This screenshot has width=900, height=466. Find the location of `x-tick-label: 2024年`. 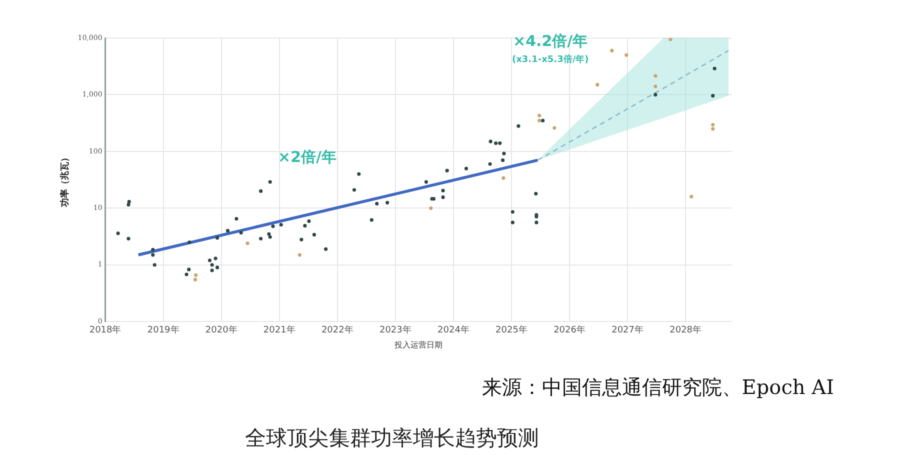

x-tick-label: 2024年 is located at coordinates (454, 330).